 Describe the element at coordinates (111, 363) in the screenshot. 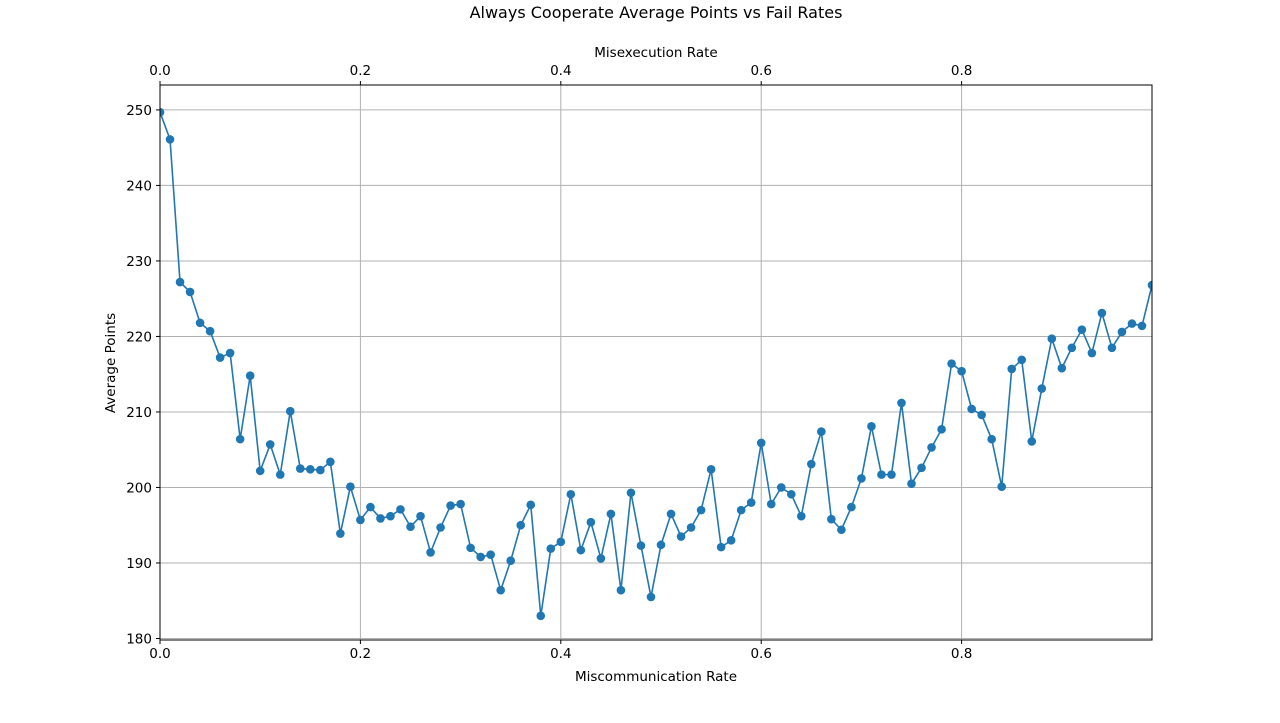

I see `y-axis-label: Average Points` at that location.